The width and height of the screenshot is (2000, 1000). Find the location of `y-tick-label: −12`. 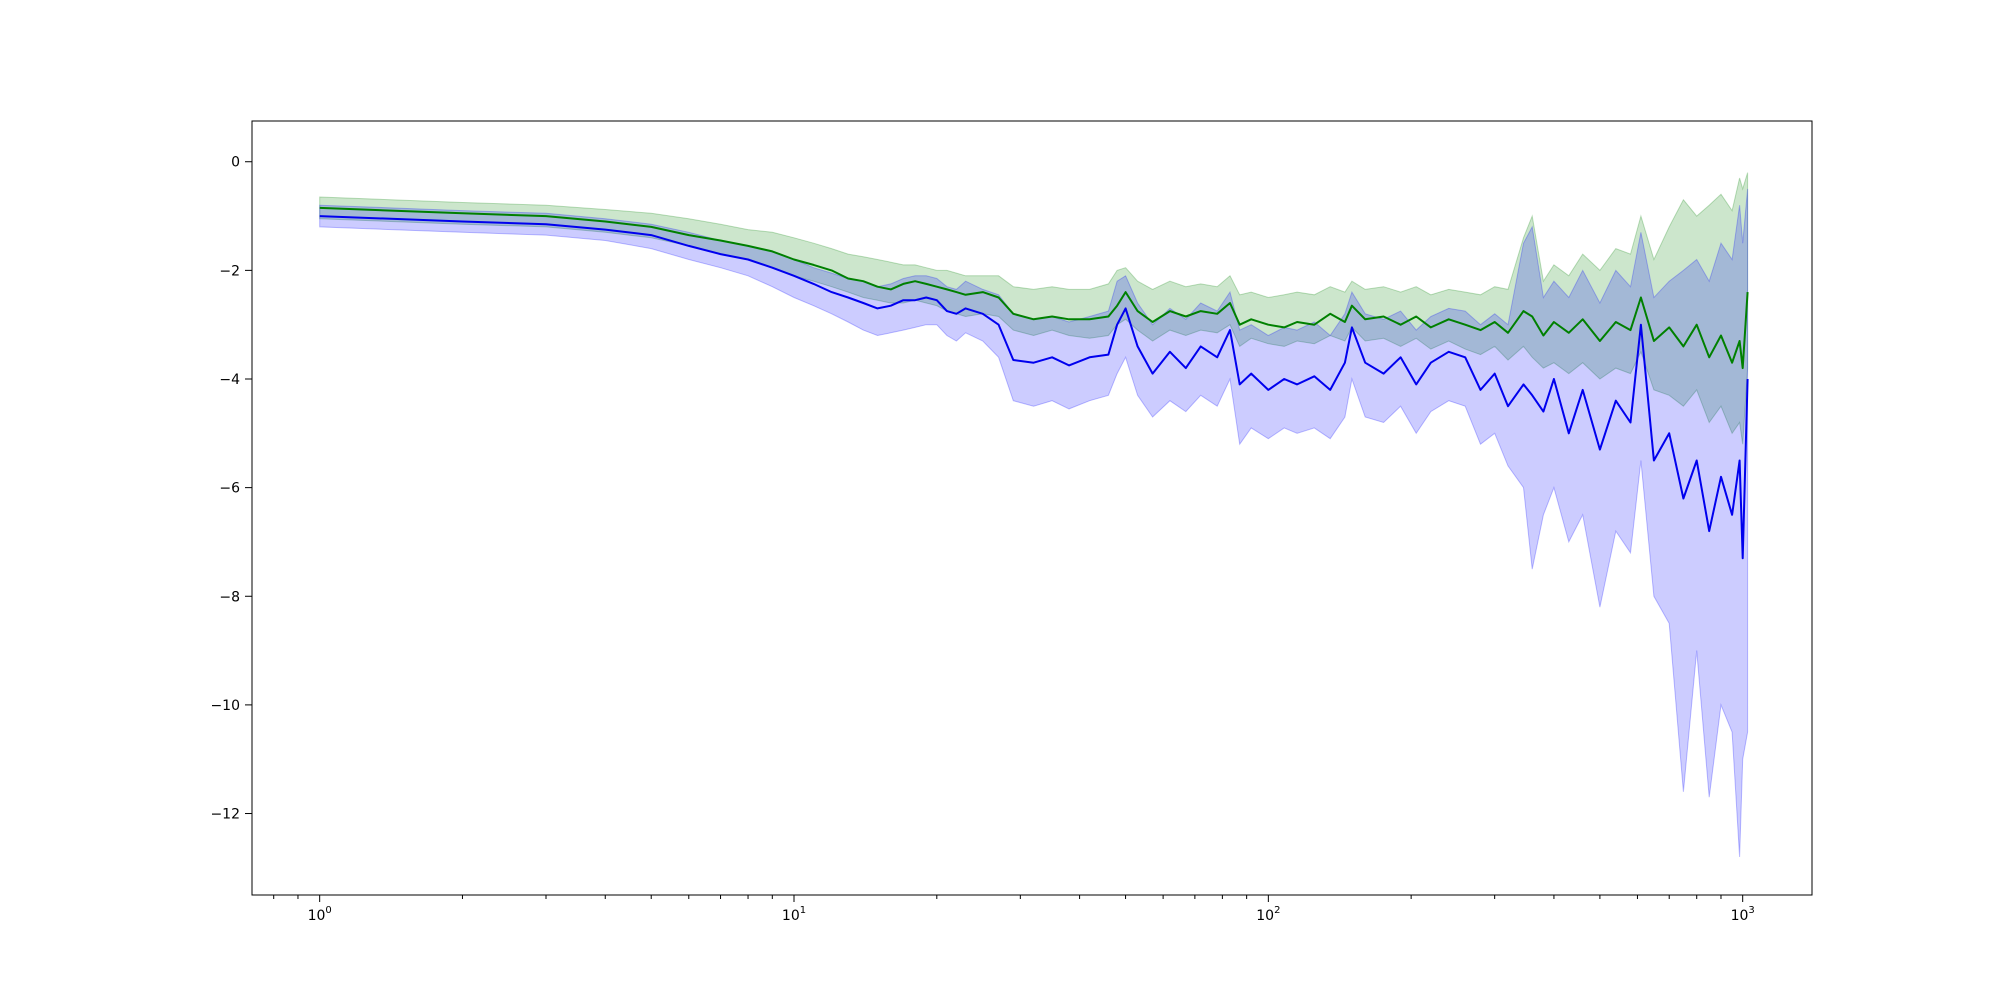

y-tick-label: −12 is located at coordinates (225, 815).